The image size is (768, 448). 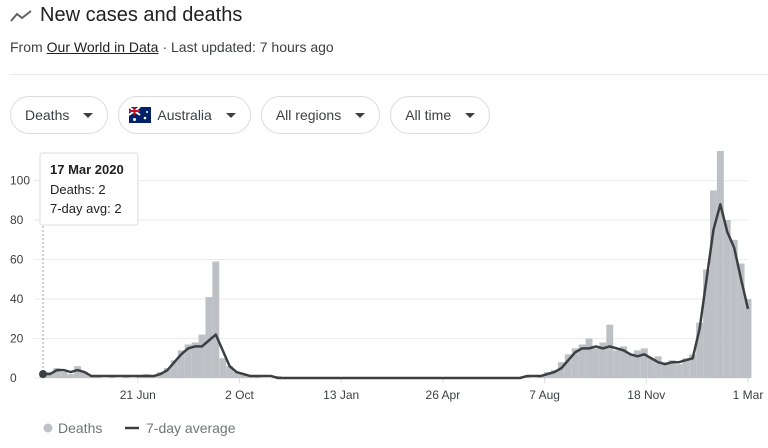 I want to click on tooltip, so click(x=89, y=189).